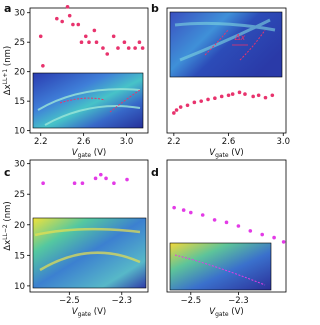 This screenshot has height=325, width=320. What do you see at coordinates (7, 172) in the screenshot?
I see `panel-label: c` at bounding box center [7, 172].